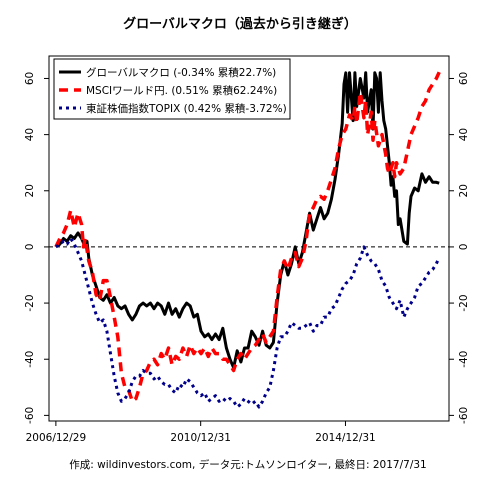  What do you see at coordinates (30, 247) in the screenshot?
I see `y-tick-label-left: 0` at bounding box center [30, 247].